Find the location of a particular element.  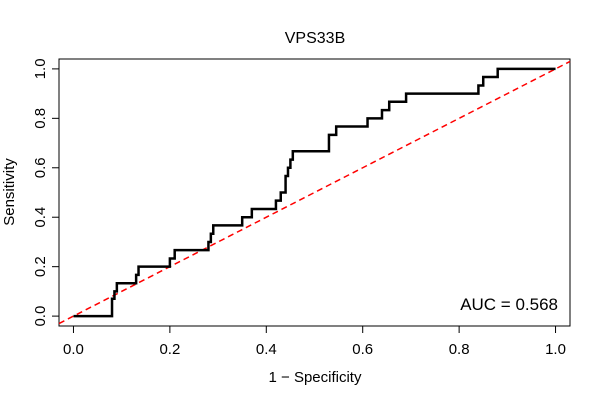

y-tick-label: 0.4 is located at coordinates (40, 217).